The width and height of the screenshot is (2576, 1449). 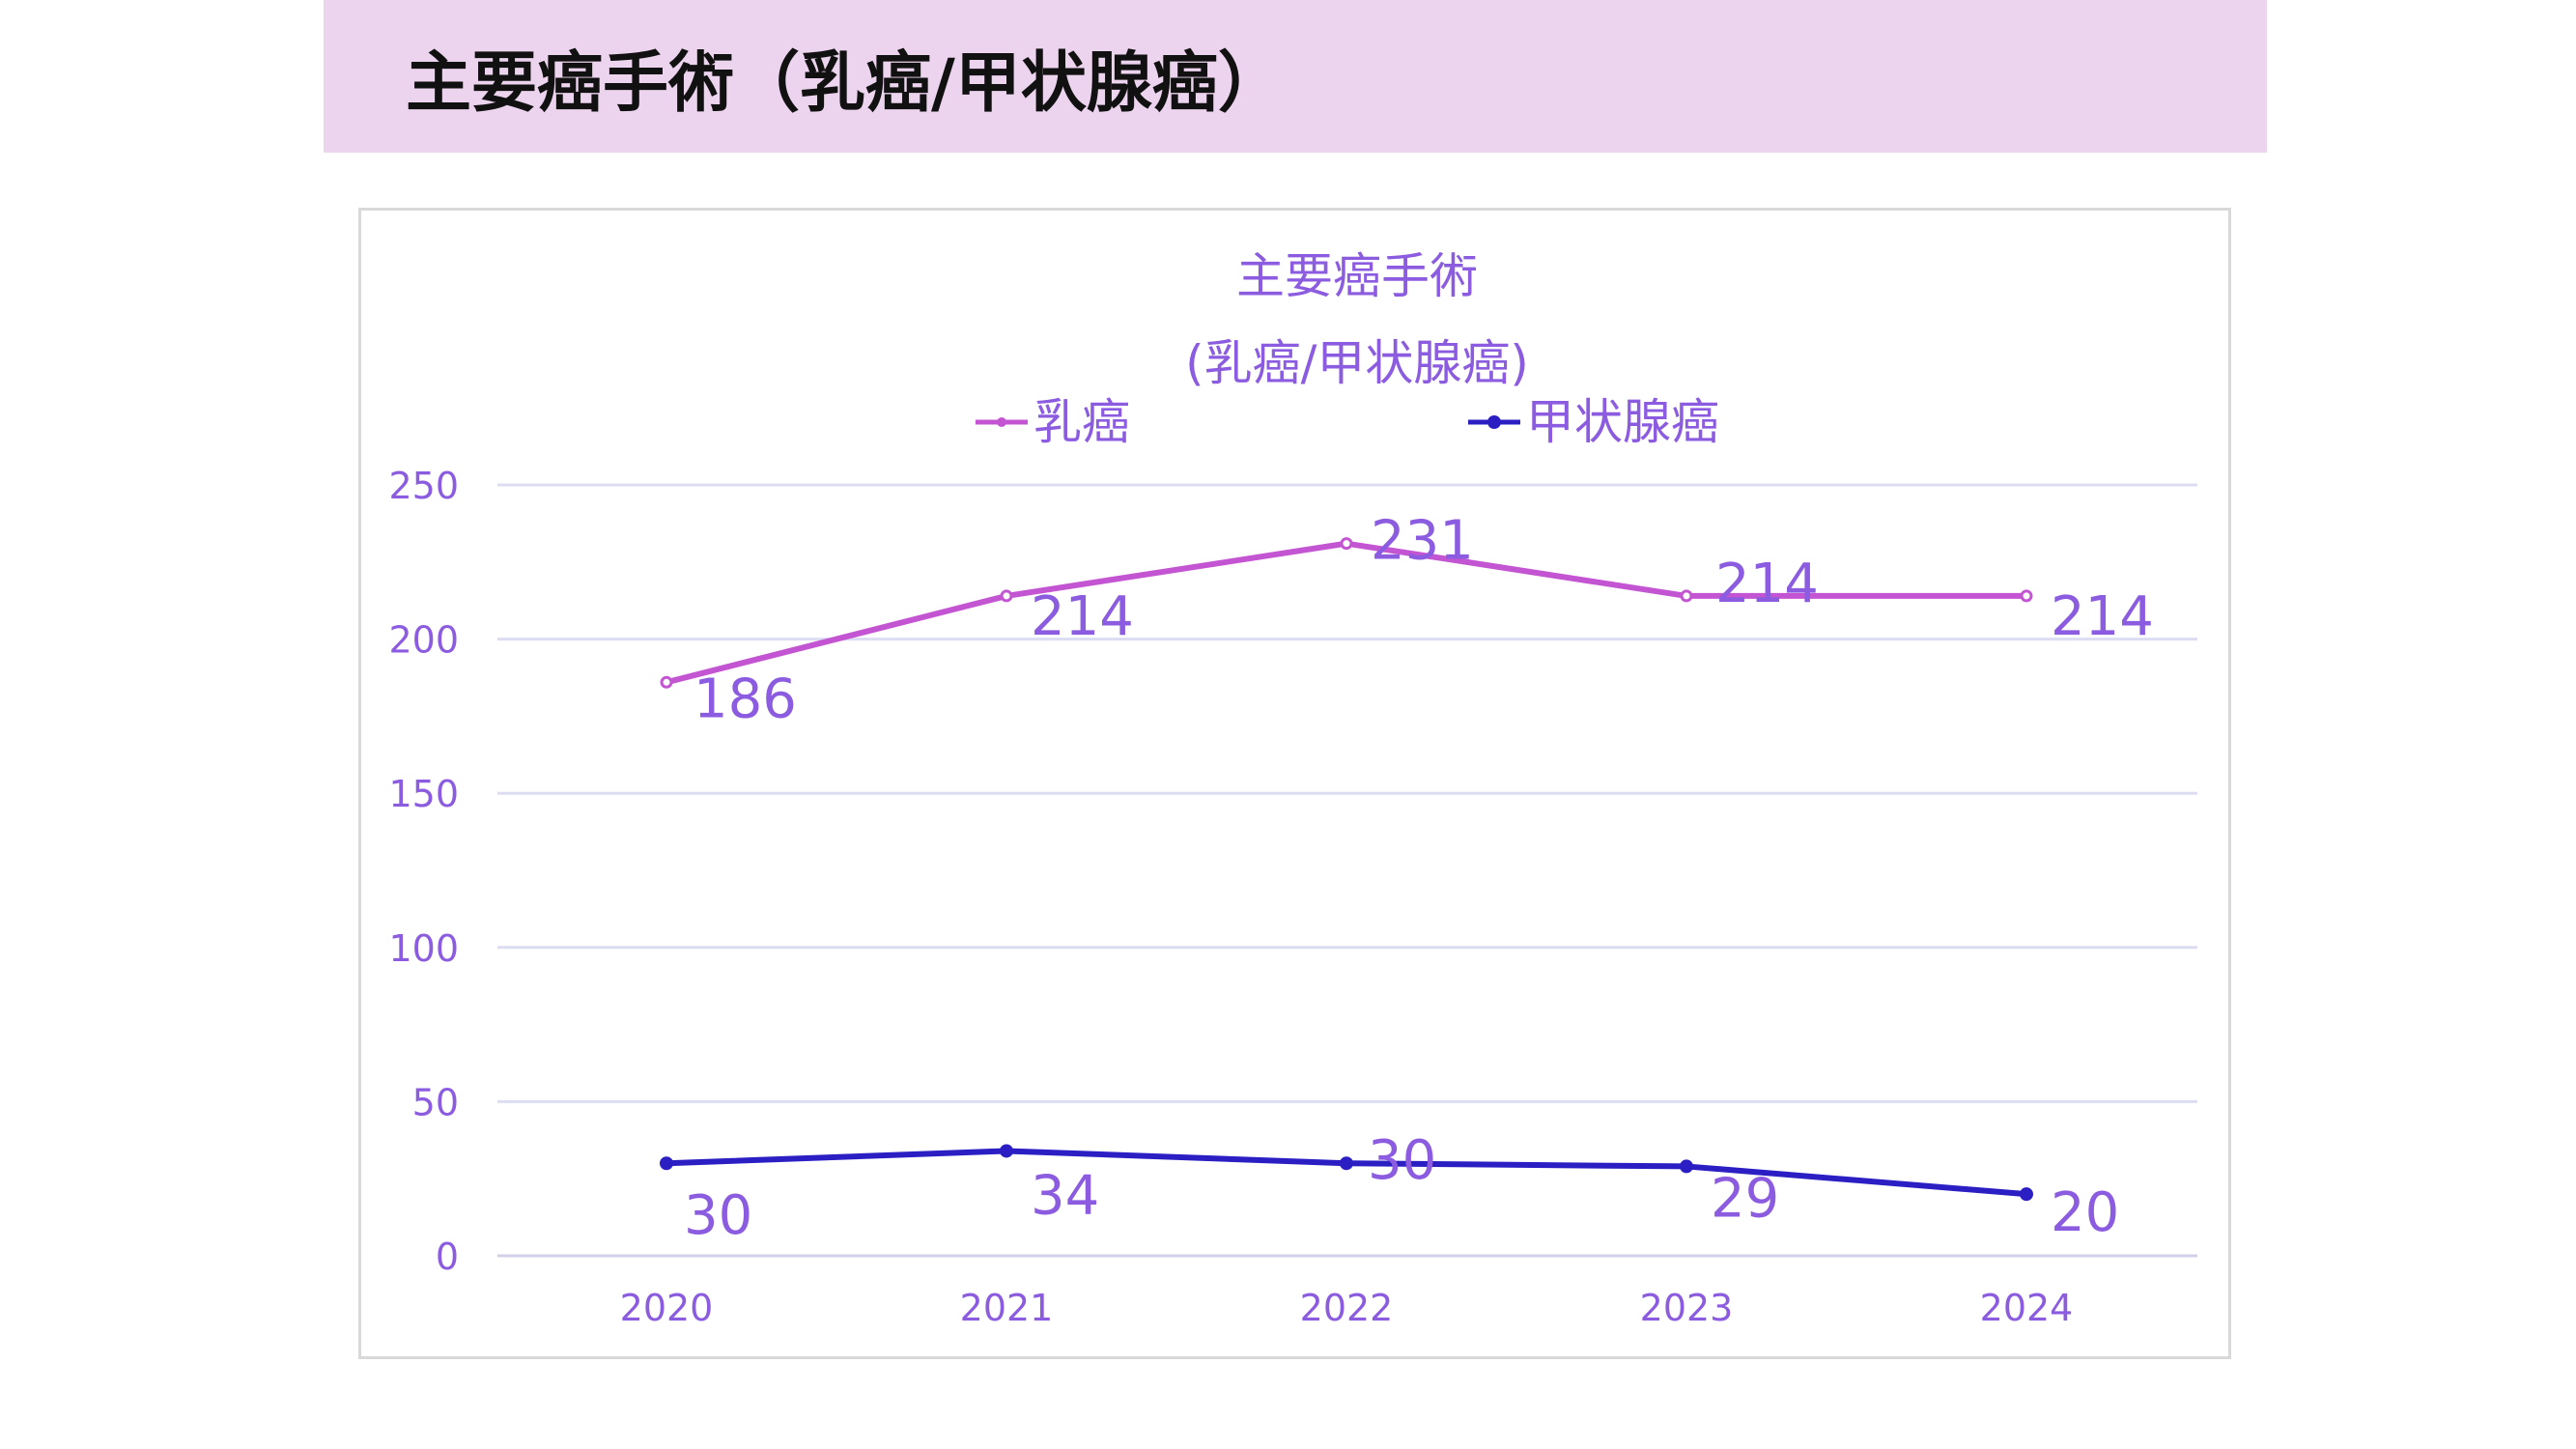 I want to click on legend-breast-label: 乳癌, so click(x=1081, y=422).